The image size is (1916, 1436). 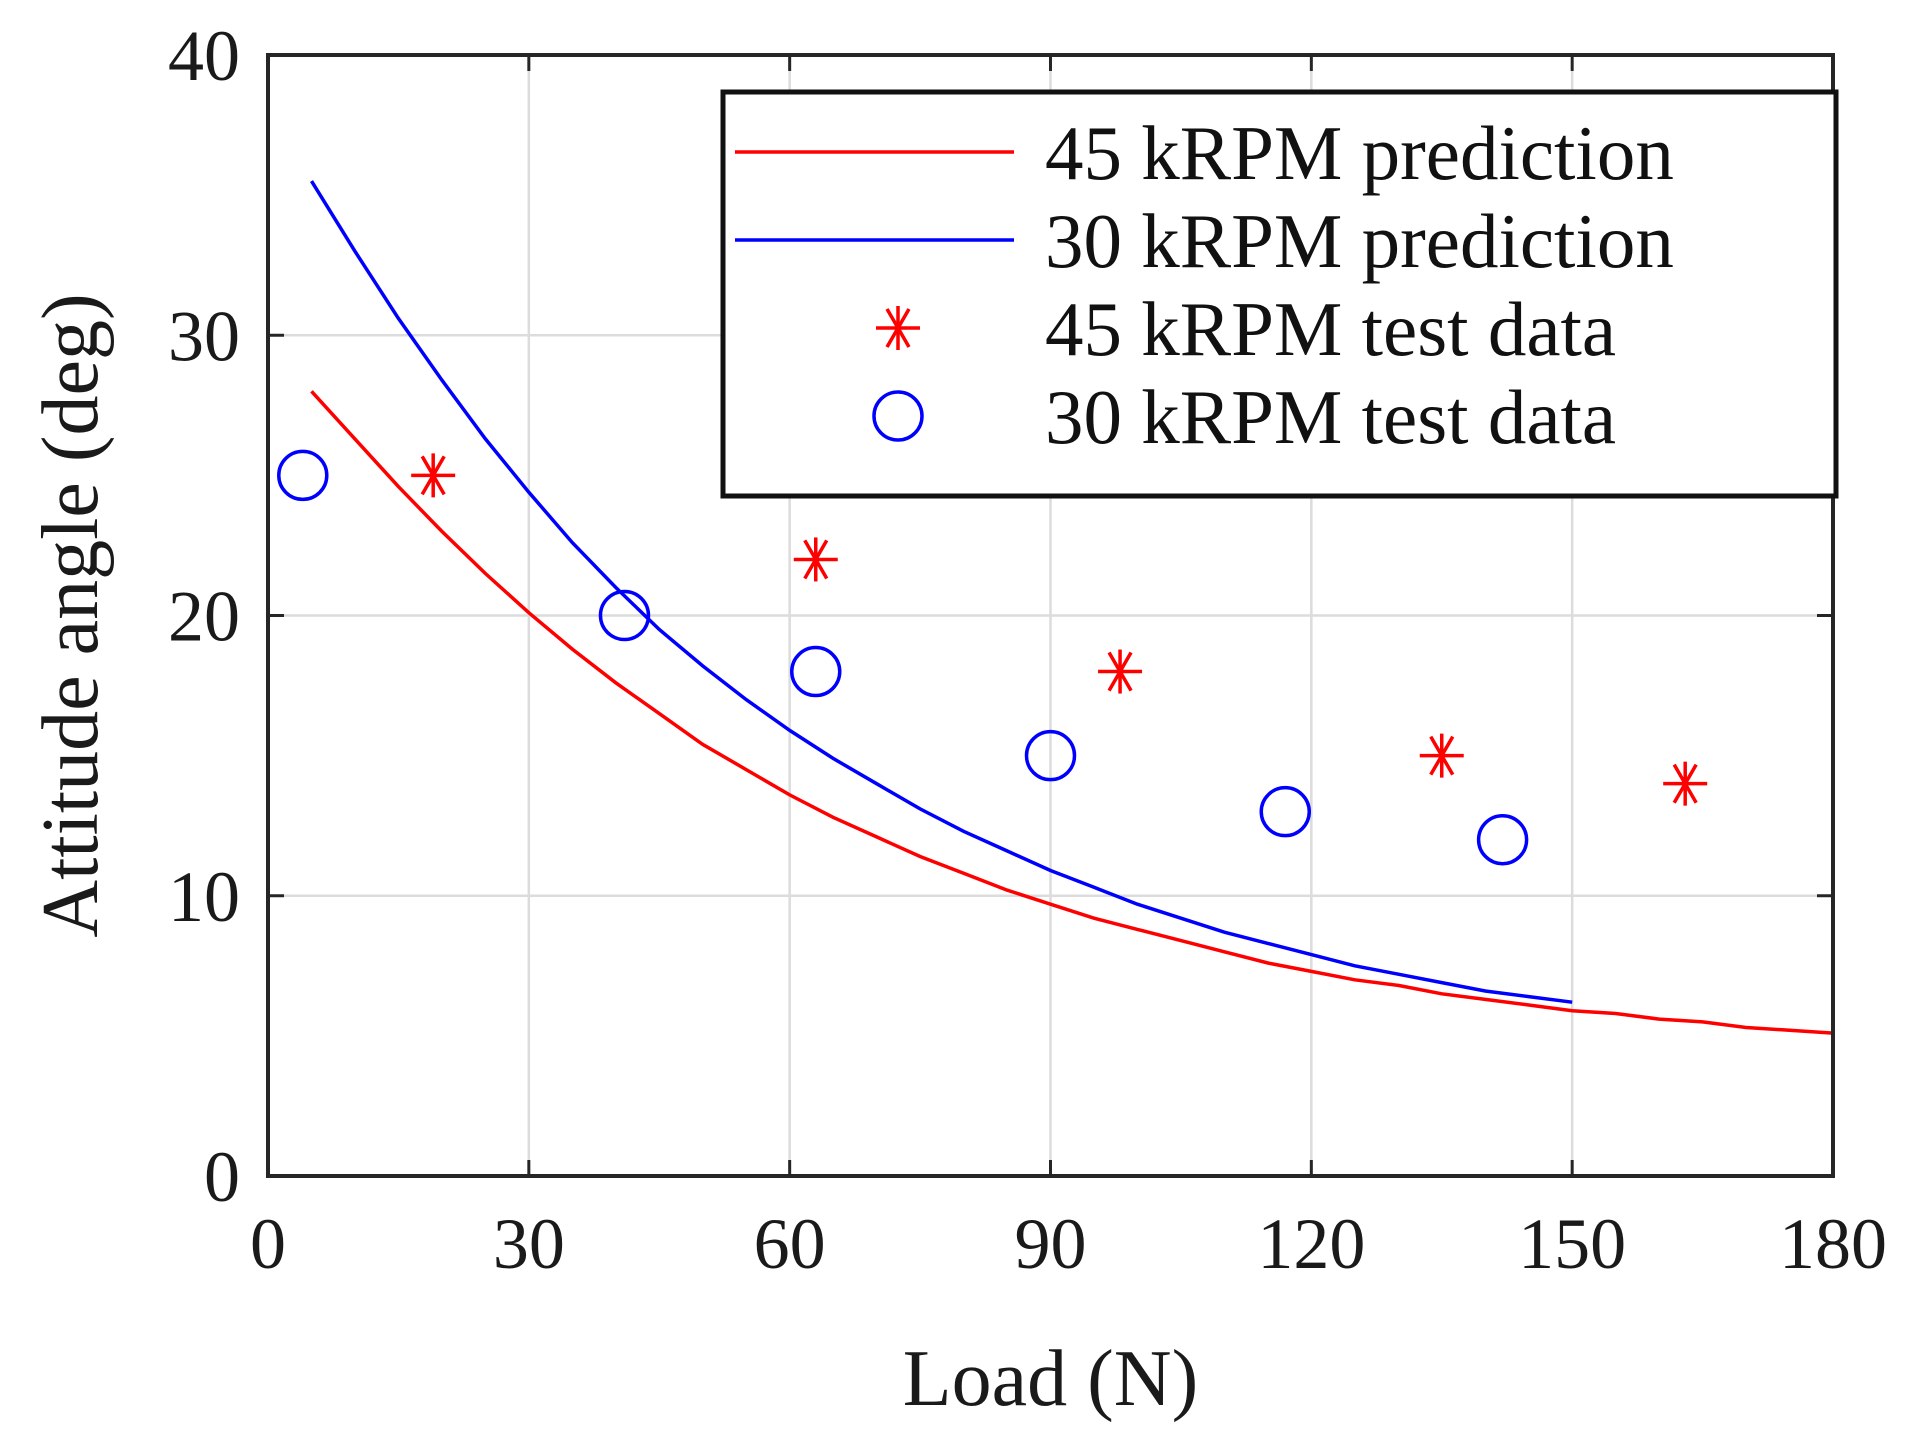 I want to click on legend-label: 45 kRPM prediction, so click(x=1359, y=153).